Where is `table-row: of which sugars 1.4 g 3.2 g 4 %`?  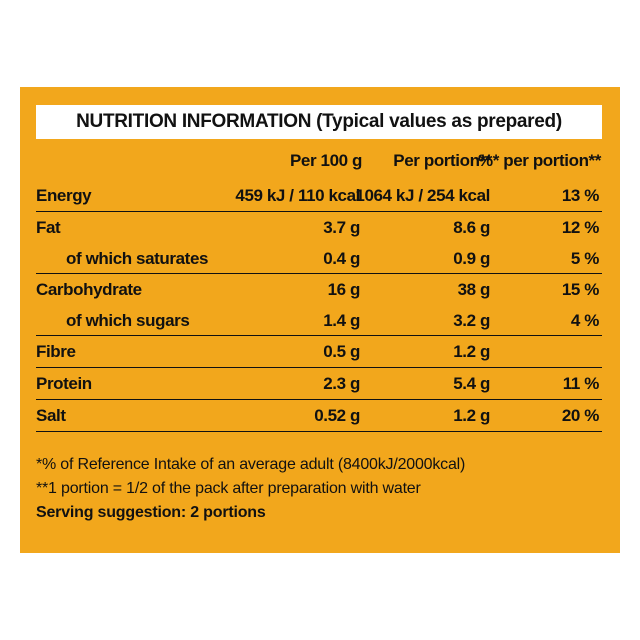 table-row: of which sugars 1.4 g 3.2 g 4 % is located at coordinates (319, 320).